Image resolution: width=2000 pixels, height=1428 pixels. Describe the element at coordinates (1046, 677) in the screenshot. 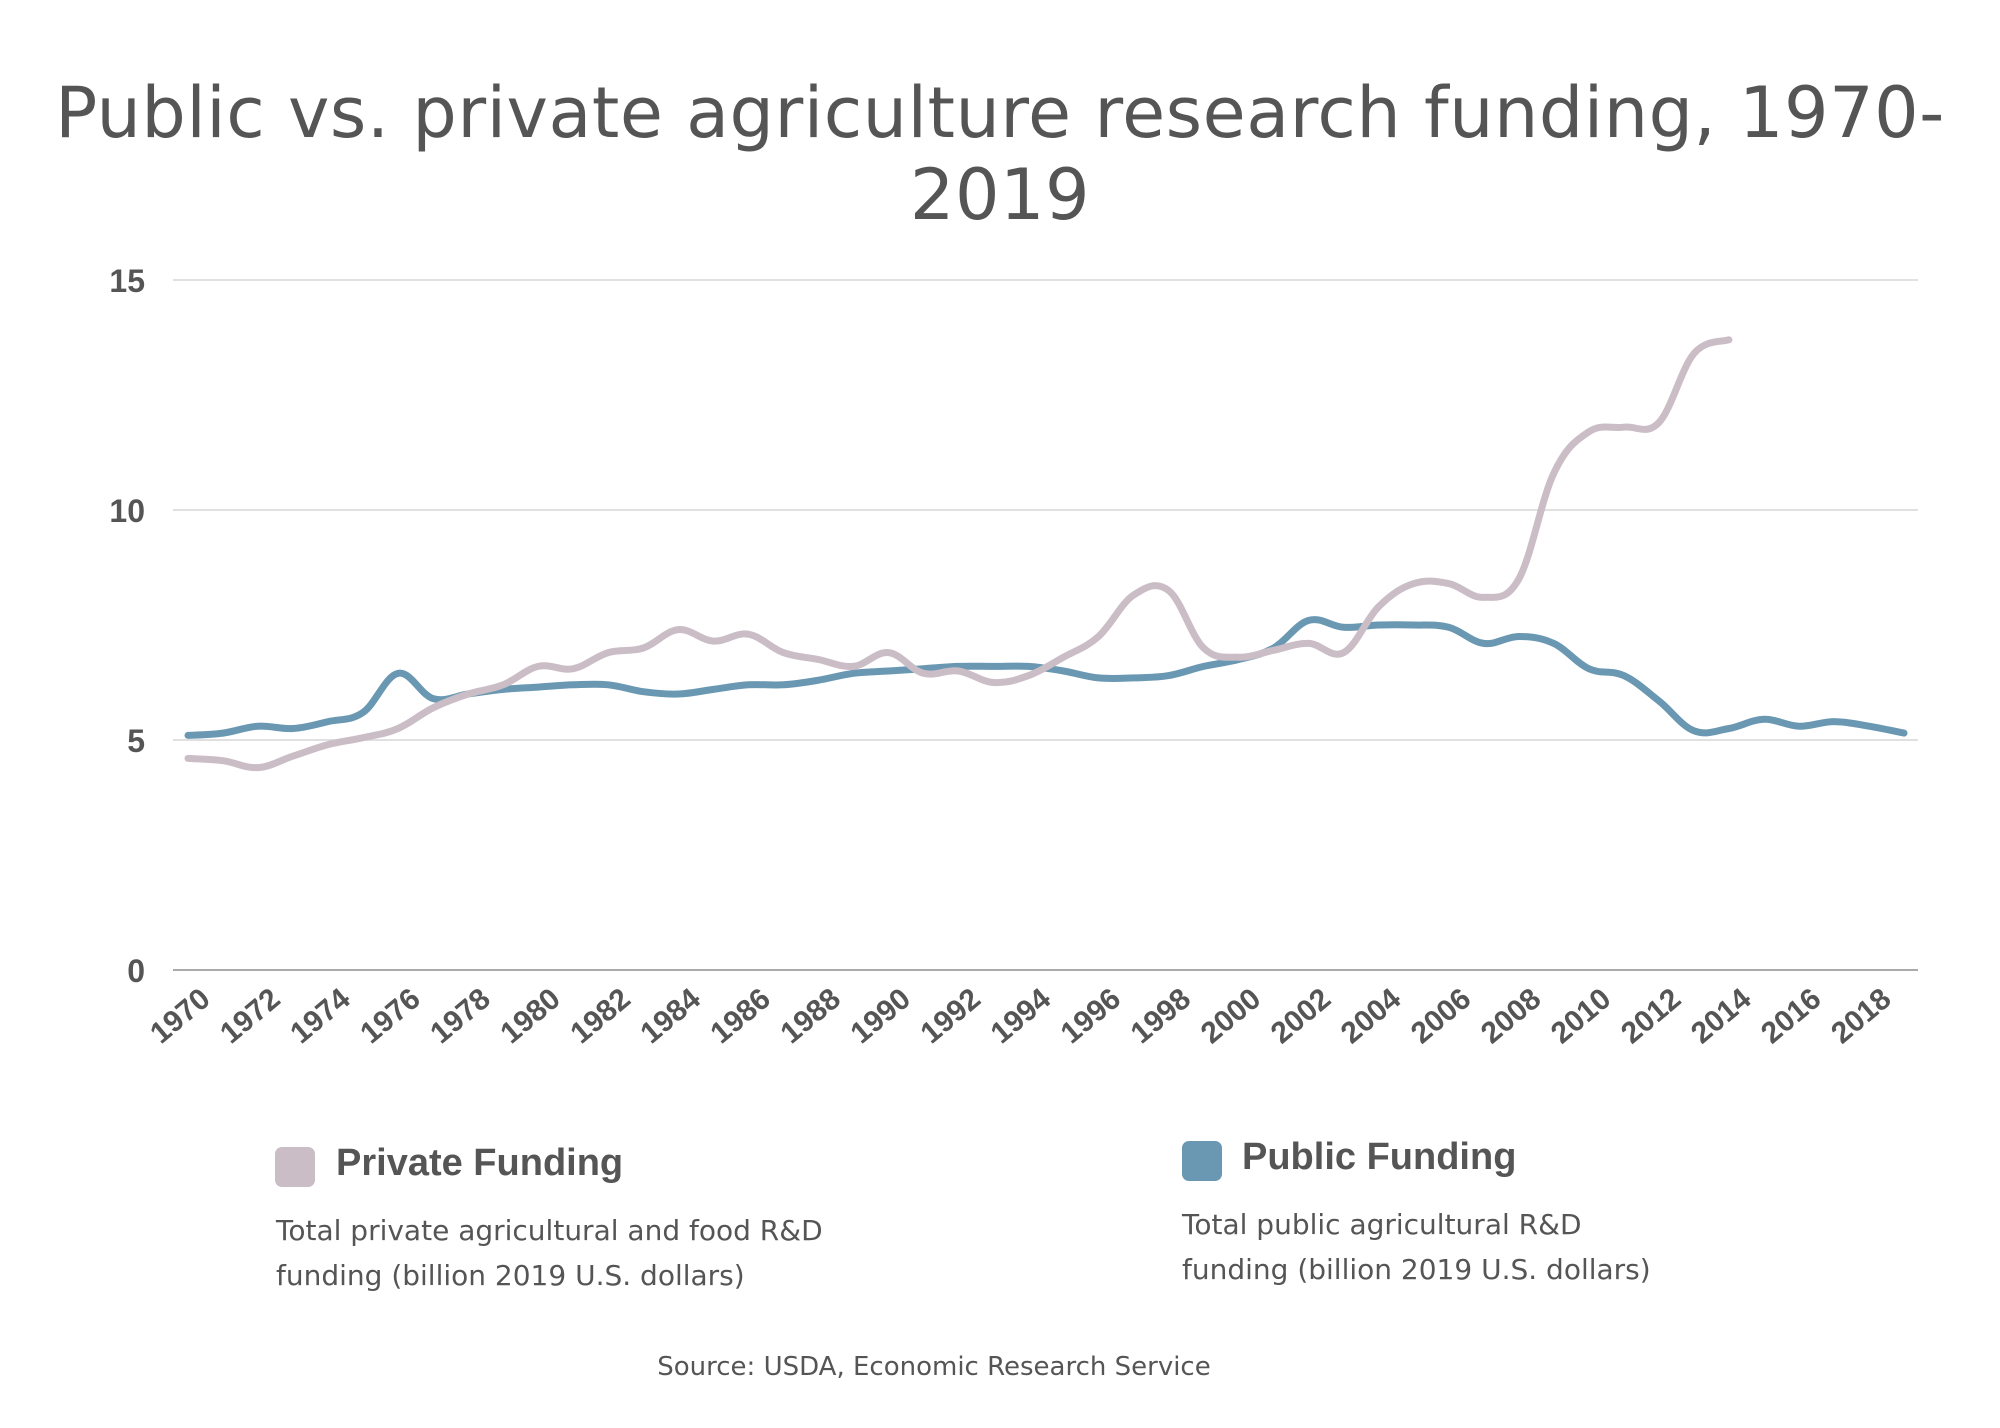

I see `public-funding-line` at that location.